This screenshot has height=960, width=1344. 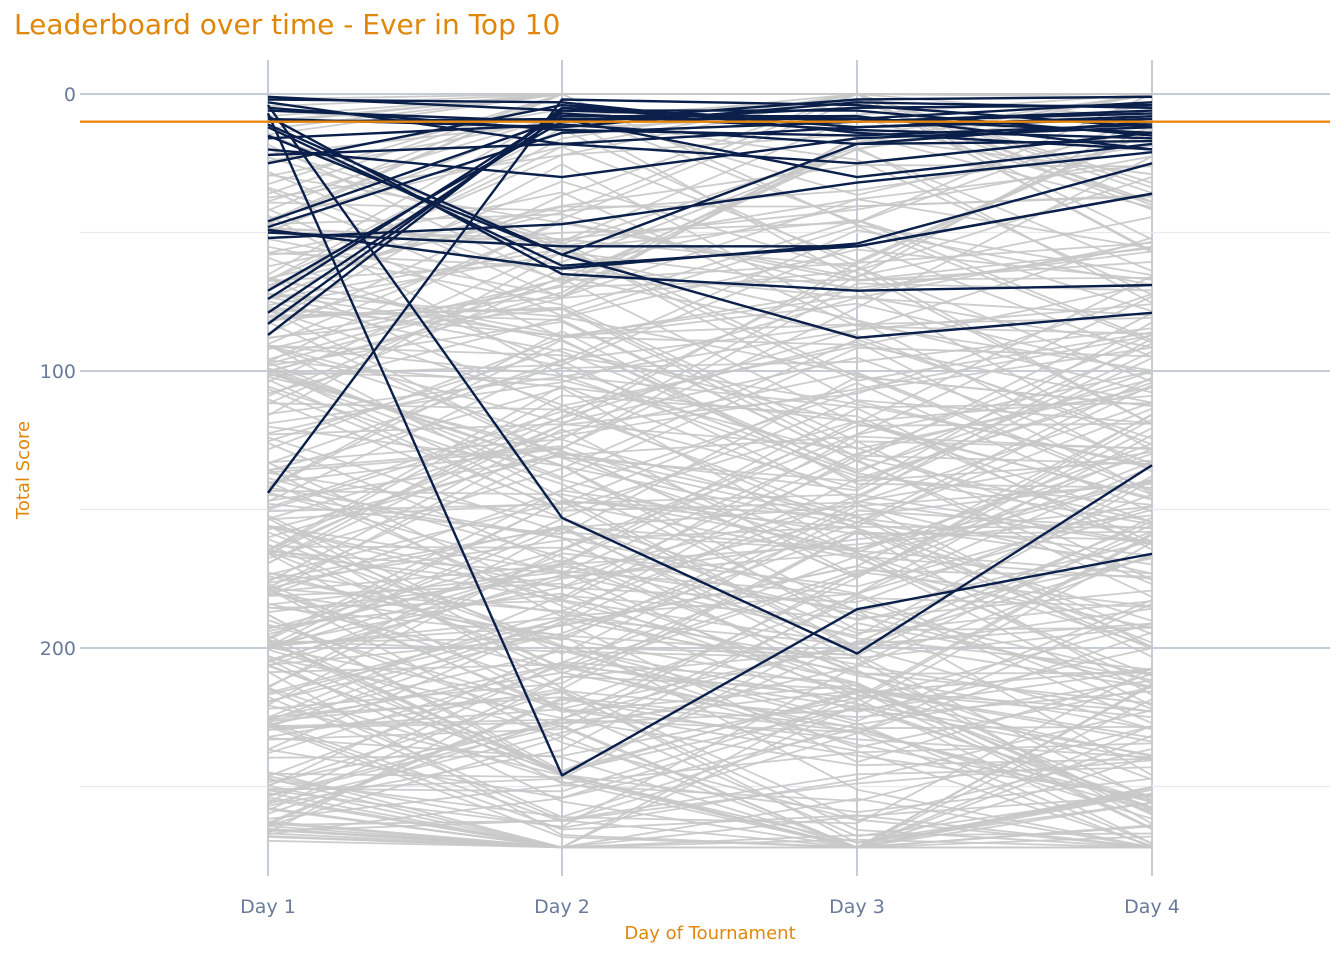 What do you see at coordinates (70, 95) in the screenshot?
I see `y-tick-label: 0` at bounding box center [70, 95].